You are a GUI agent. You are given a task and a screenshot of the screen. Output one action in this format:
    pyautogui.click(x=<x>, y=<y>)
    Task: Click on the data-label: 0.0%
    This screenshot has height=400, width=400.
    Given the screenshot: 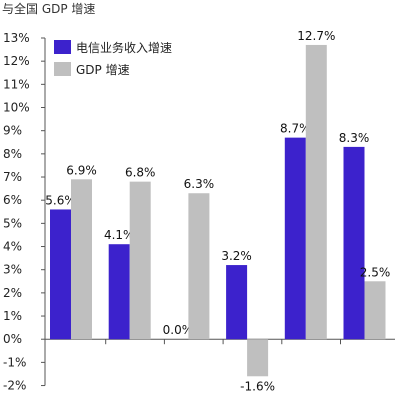 What is the action you would take?
    pyautogui.click(x=178, y=330)
    